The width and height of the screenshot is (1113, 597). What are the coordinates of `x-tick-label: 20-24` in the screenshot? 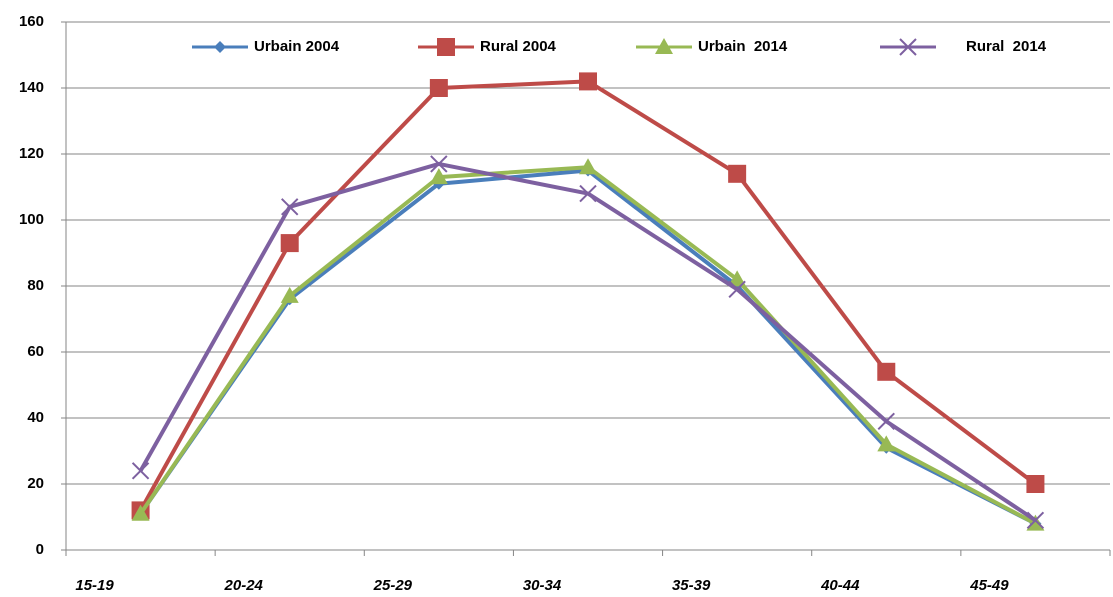 It's located at (244, 585).